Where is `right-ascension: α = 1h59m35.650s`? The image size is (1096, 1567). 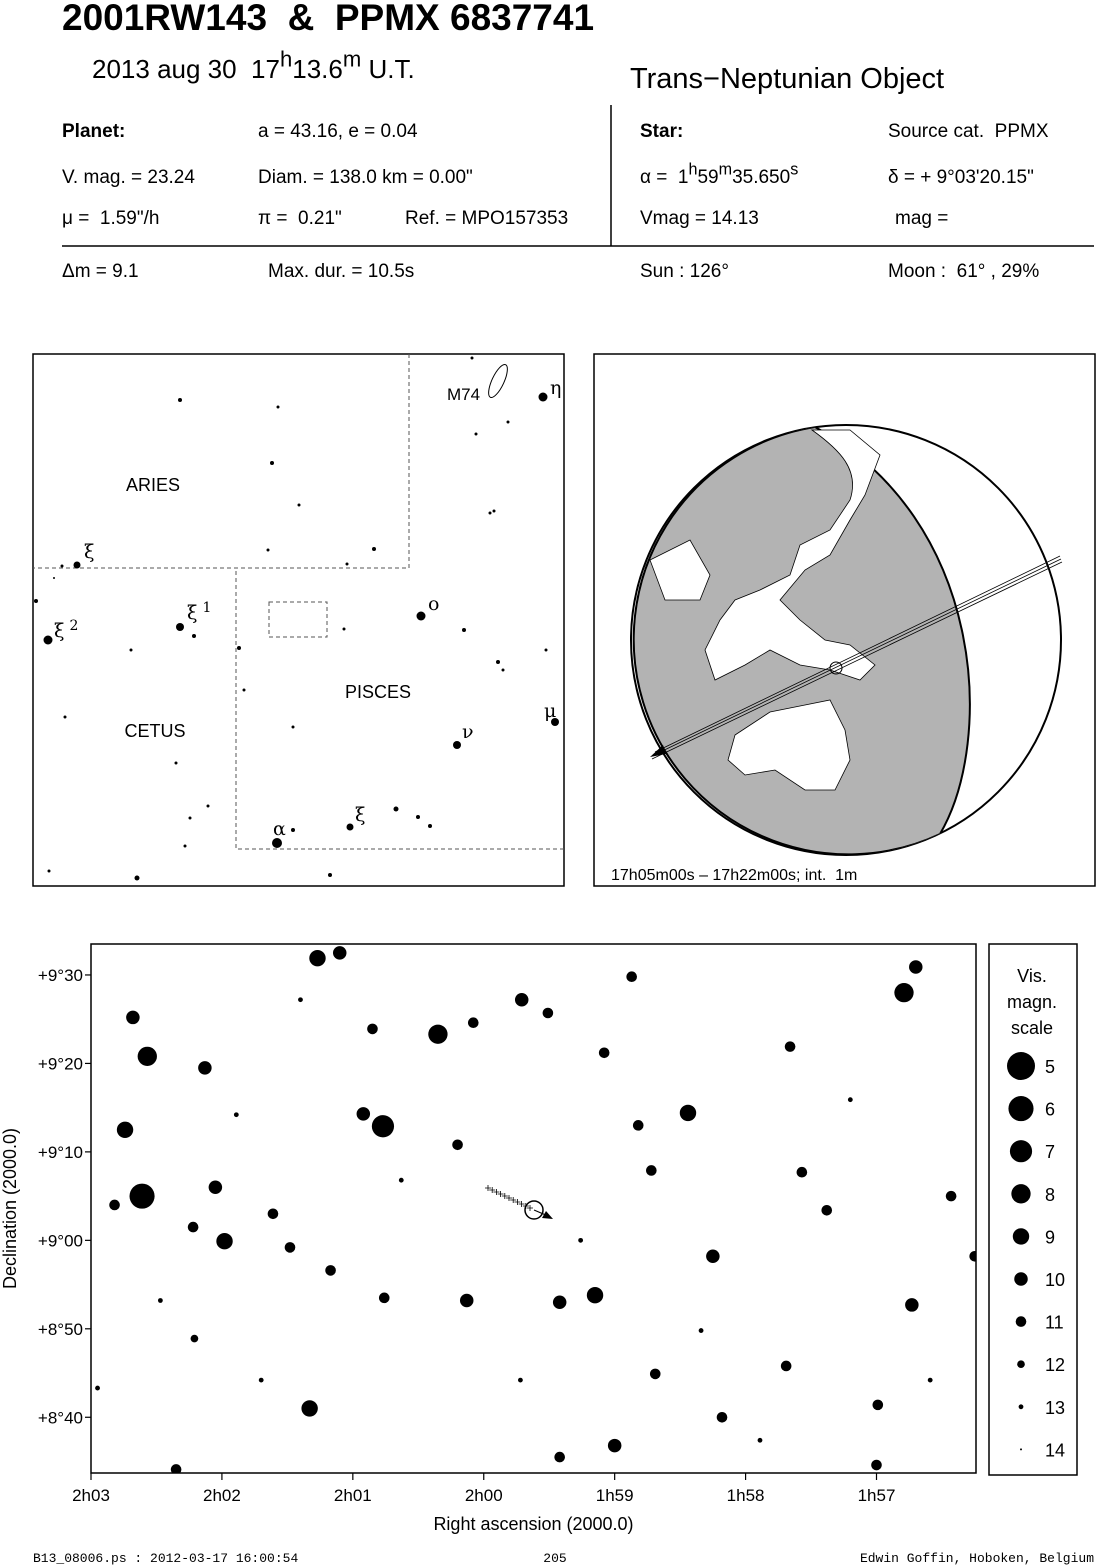
right-ascension: α = 1h59m35.650s is located at coordinates (719, 174).